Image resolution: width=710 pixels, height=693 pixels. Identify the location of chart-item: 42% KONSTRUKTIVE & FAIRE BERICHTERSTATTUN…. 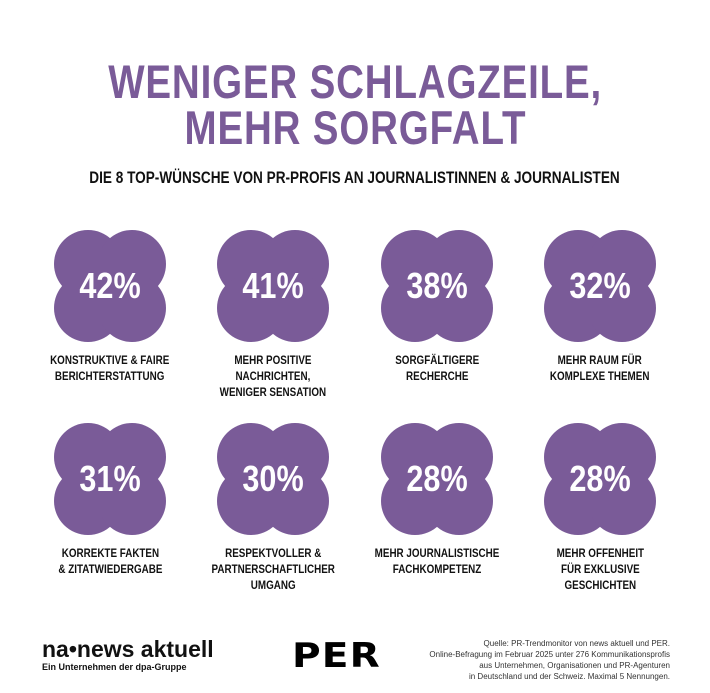
(110, 306).